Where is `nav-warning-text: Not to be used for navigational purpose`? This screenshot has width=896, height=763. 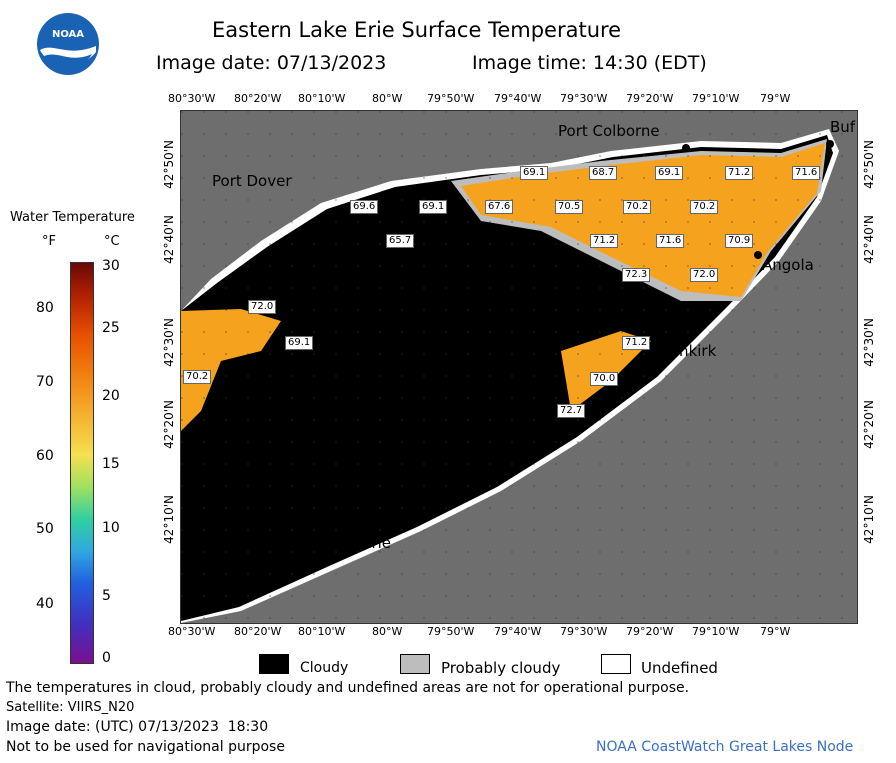 nav-warning-text: Not to be used for navigational purpose is located at coordinates (145, 747).